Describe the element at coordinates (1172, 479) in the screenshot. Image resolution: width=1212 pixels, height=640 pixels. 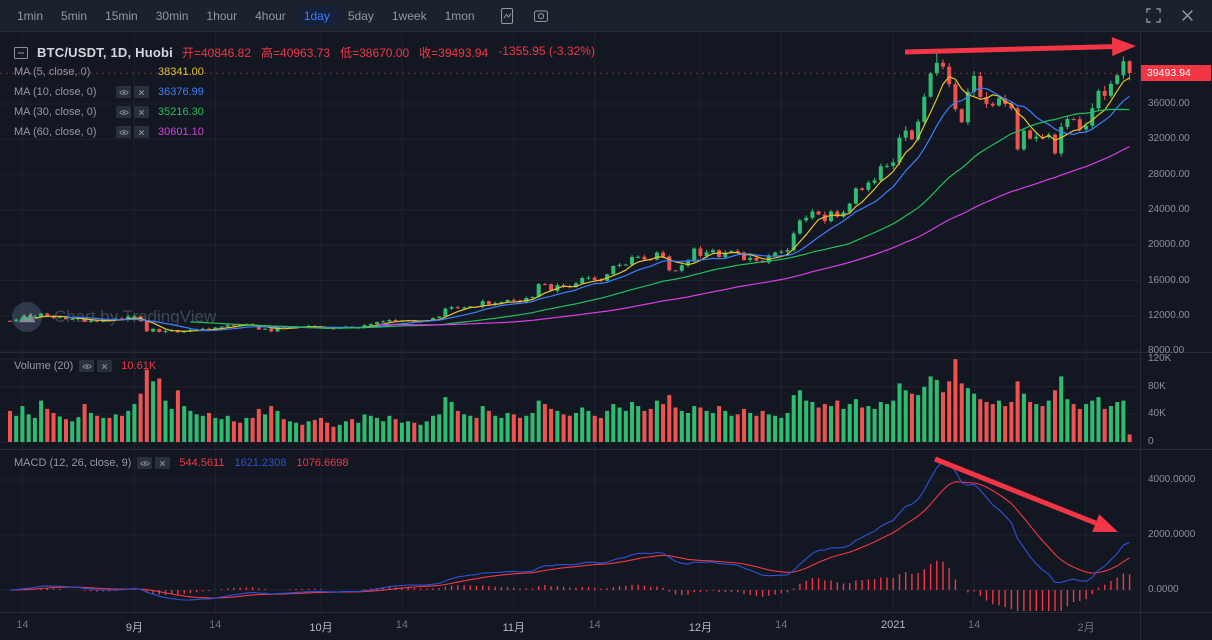
I see `macd-axis-label: 4000.0000` at that location.